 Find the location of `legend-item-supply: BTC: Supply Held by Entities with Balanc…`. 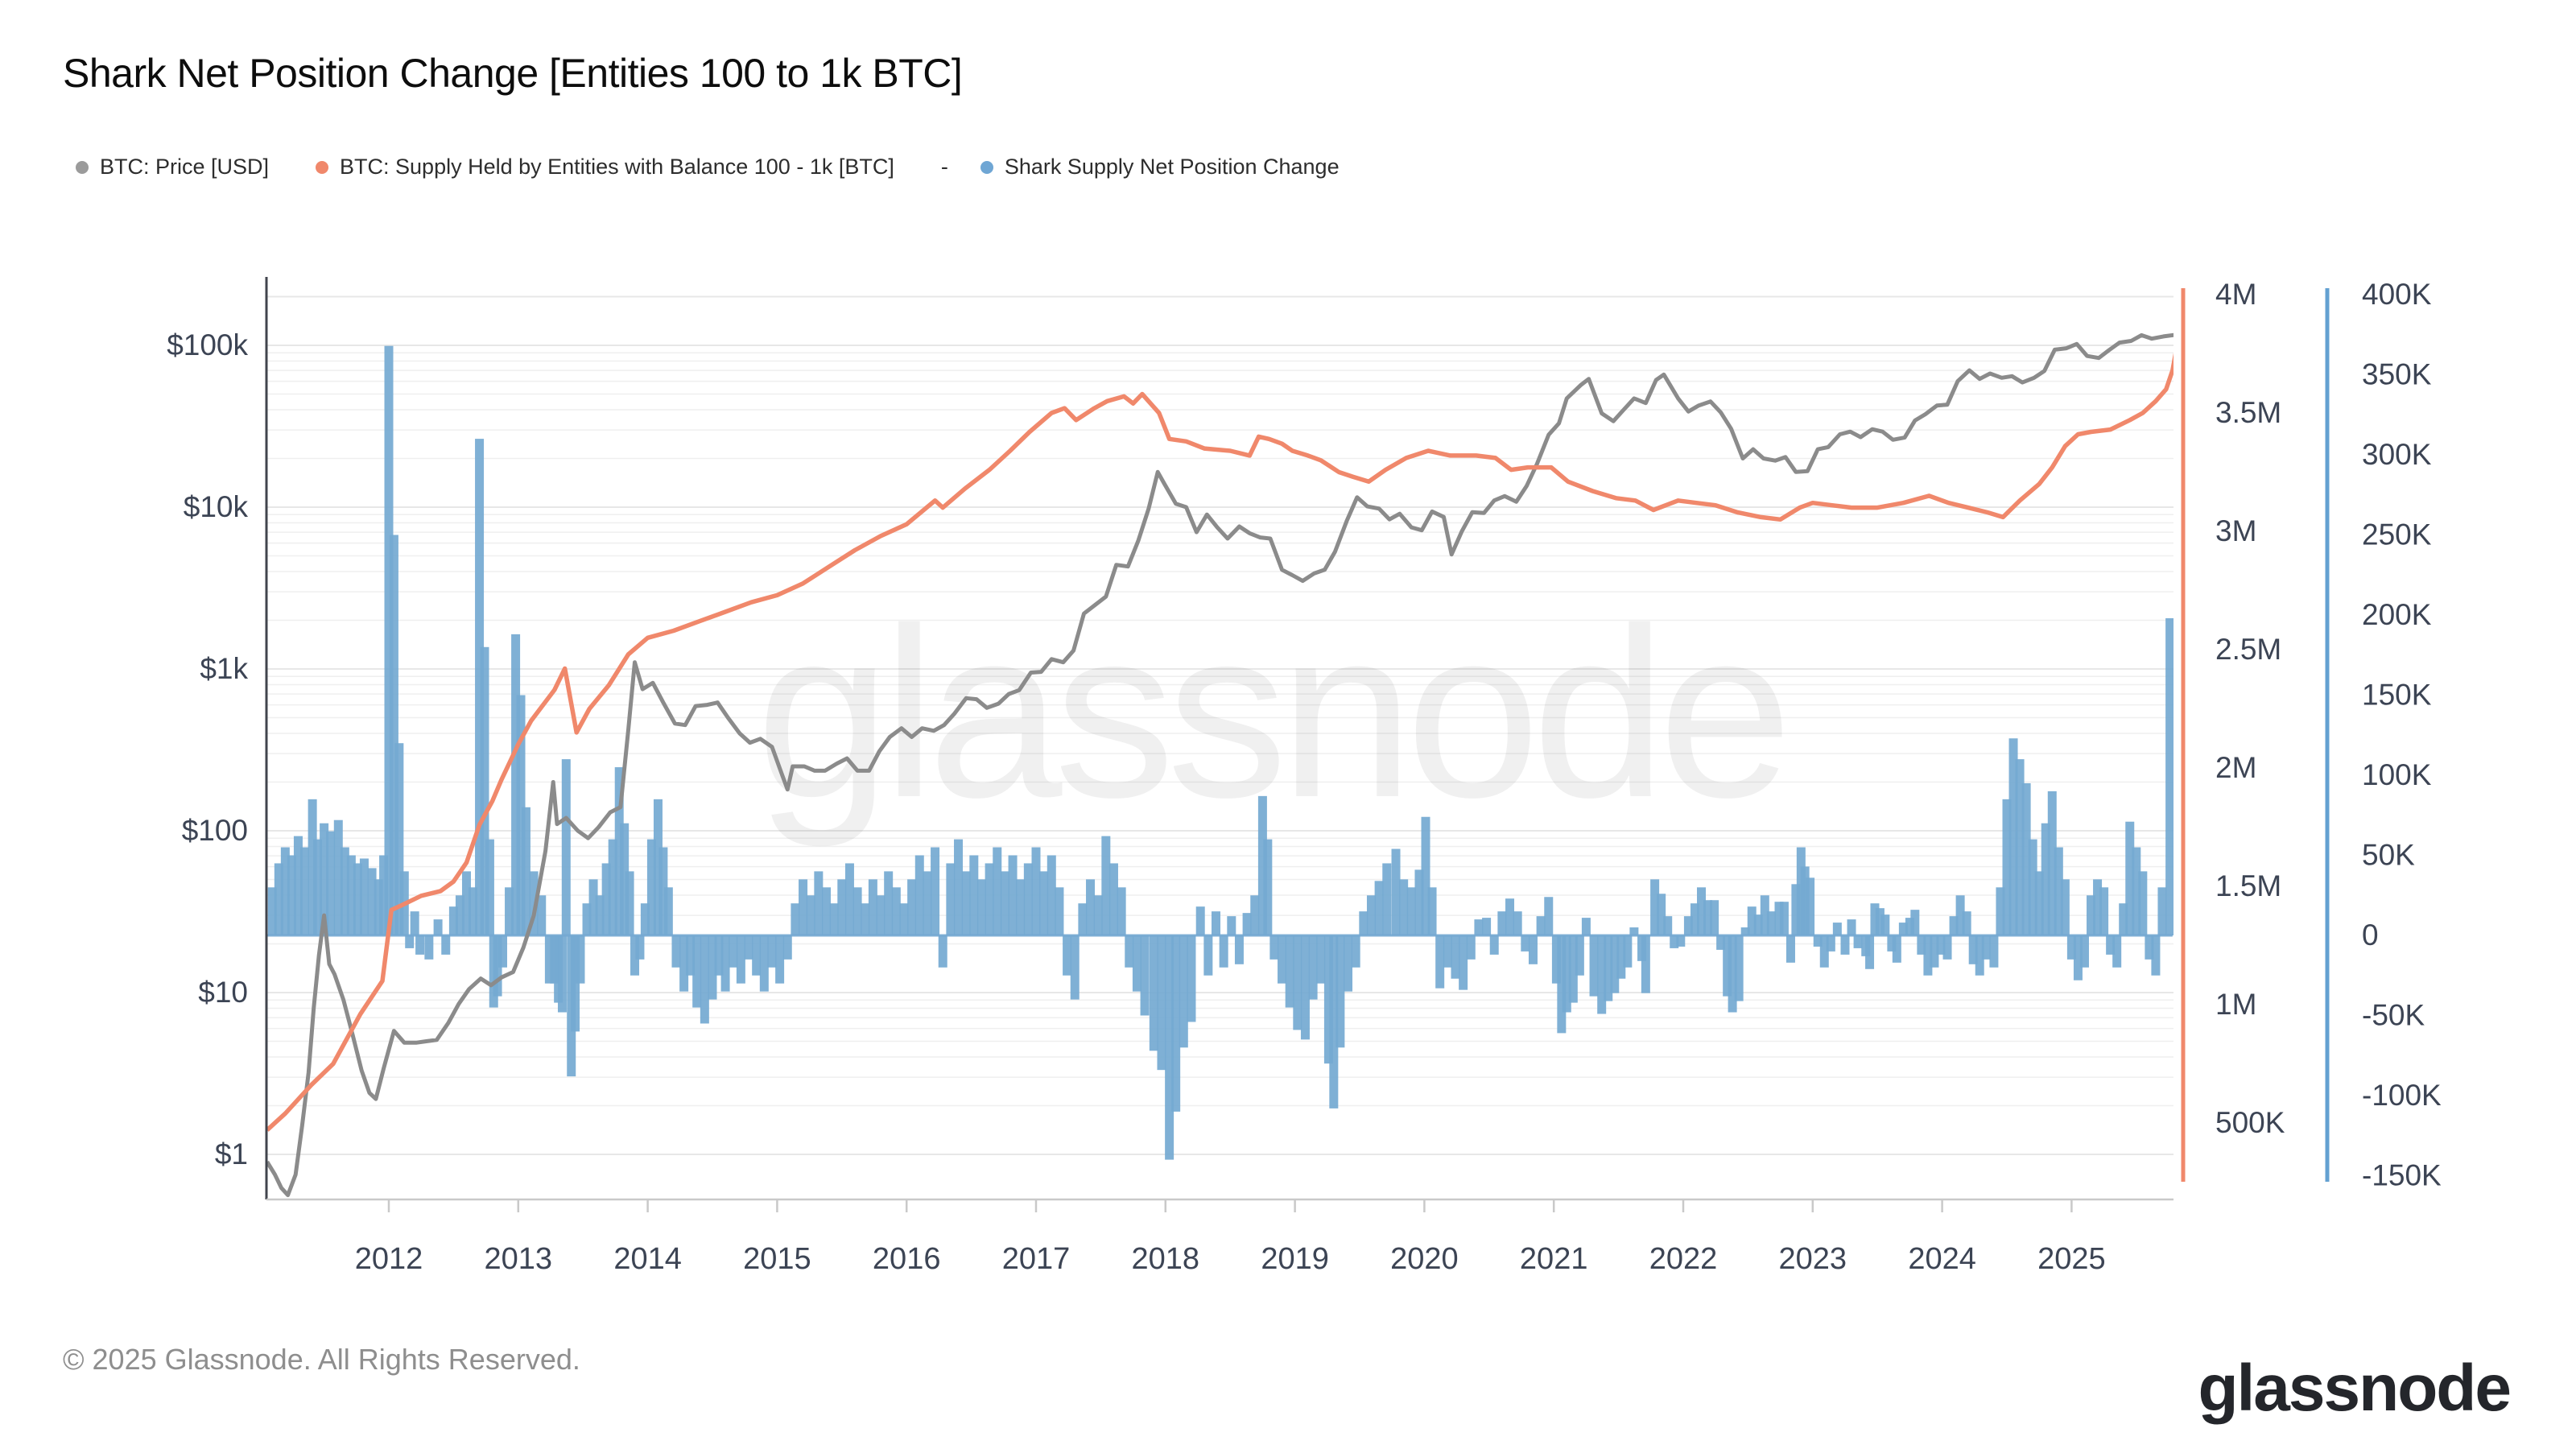

legend-item-supply: BTC: Supply Held by Entities with Balanc… is located at coordinates (605, 167).